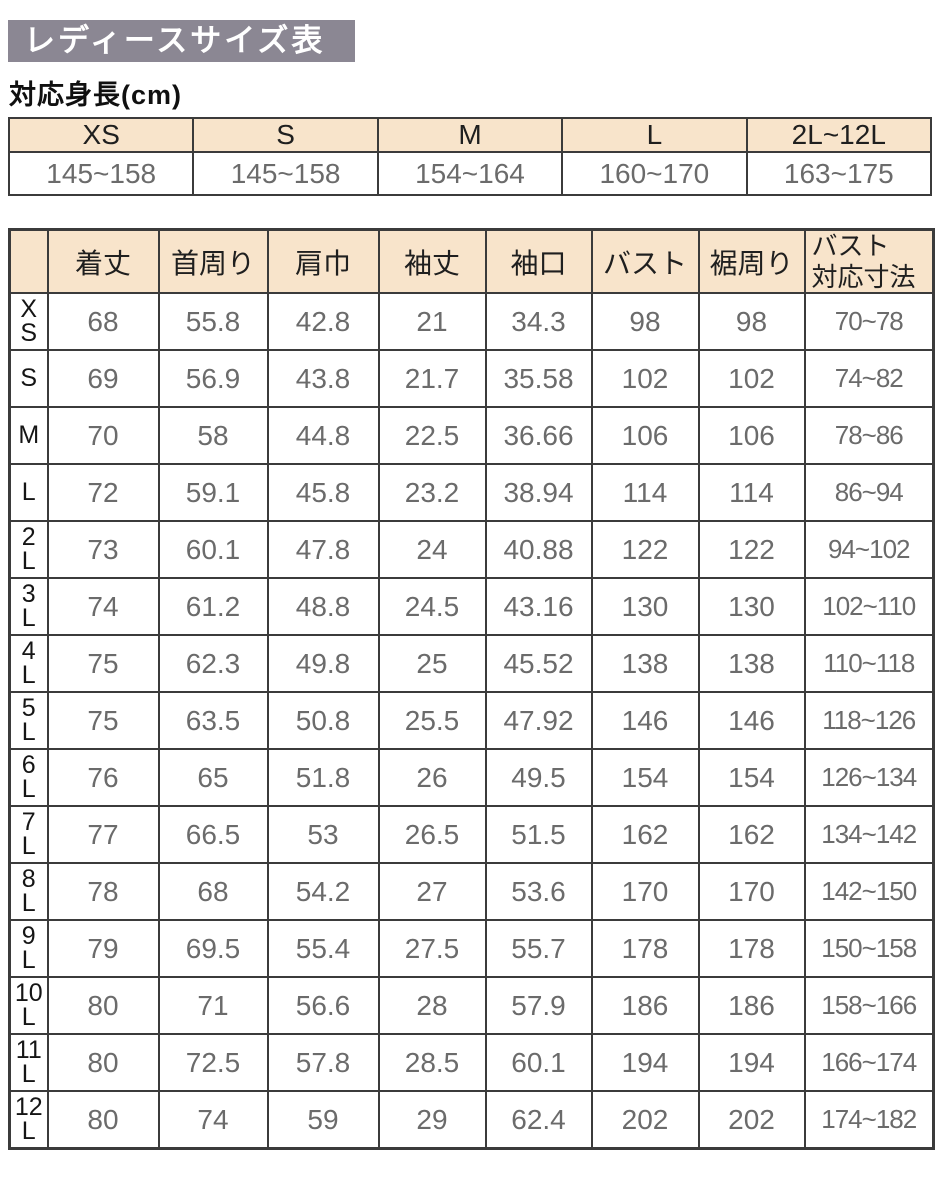  I want to click on size-row-l: L 72 59.1 45.8 23.2 38.94 114 114 86~94, so click(471, 493).